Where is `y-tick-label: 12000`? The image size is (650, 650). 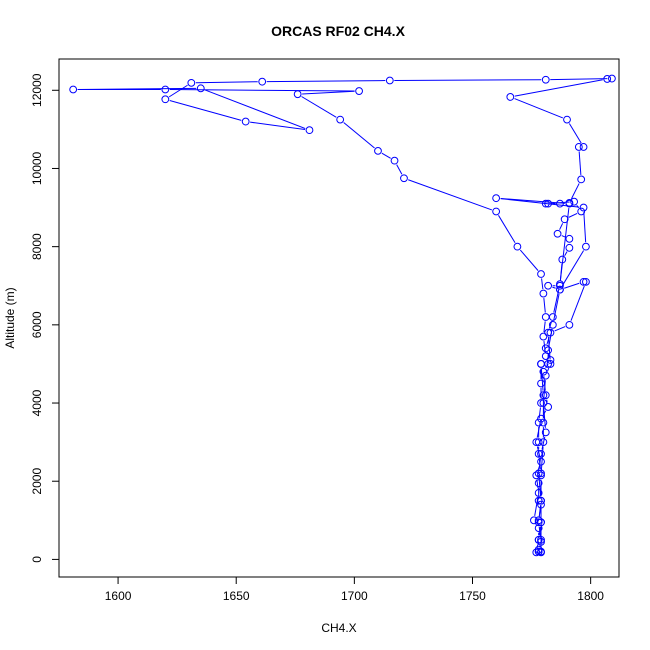
y-tick-label: 12000 is located at coordinates (37, 90).